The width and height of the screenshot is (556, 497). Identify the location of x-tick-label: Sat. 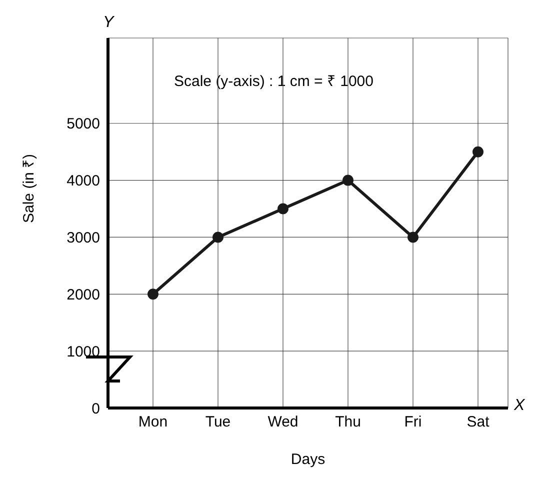
(478, 422).